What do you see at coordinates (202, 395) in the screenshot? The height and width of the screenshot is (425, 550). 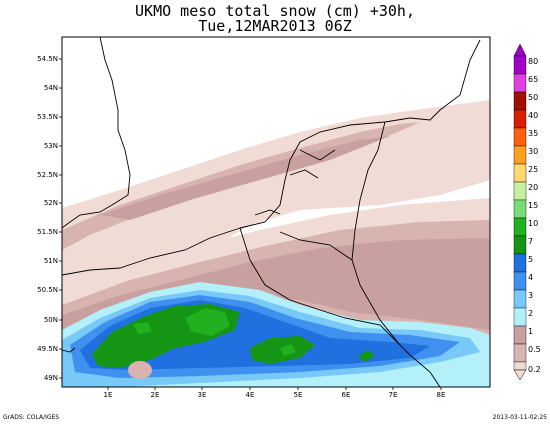 I see `lon-label: 3E` at bounding box center [202, 395].